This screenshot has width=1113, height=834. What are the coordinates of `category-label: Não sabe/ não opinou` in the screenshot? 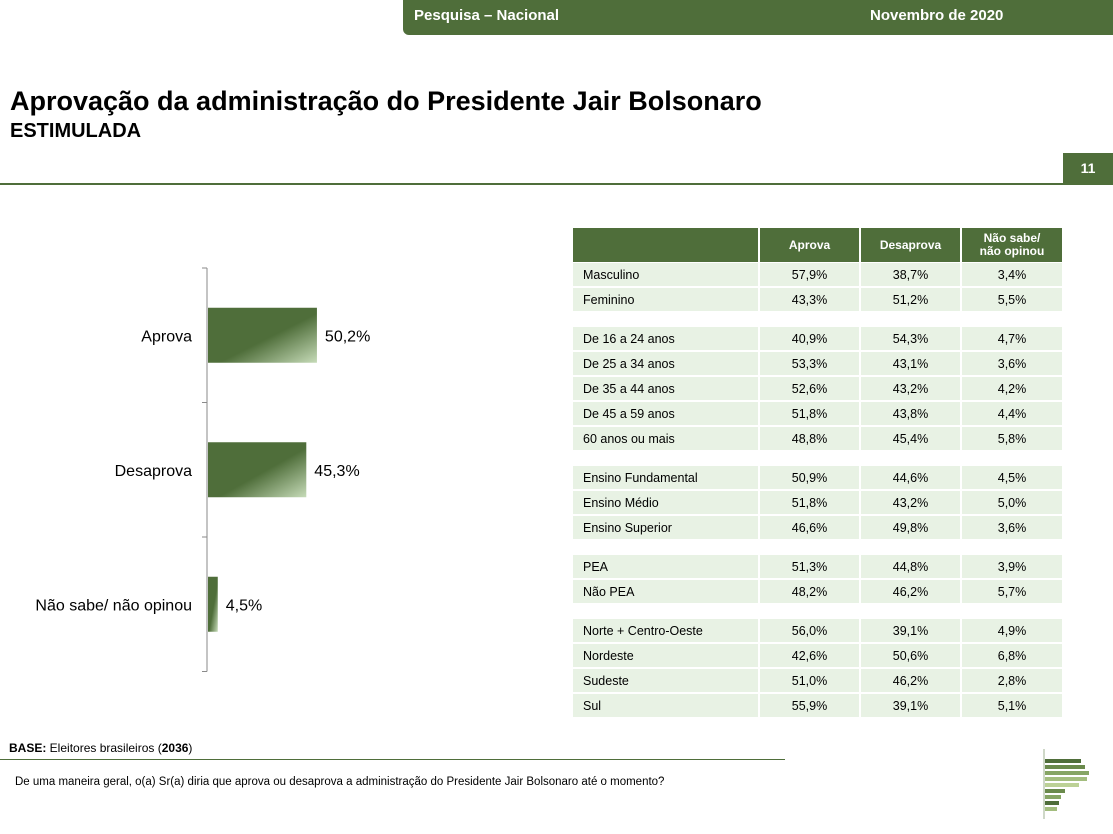 It's located at (113, 605).